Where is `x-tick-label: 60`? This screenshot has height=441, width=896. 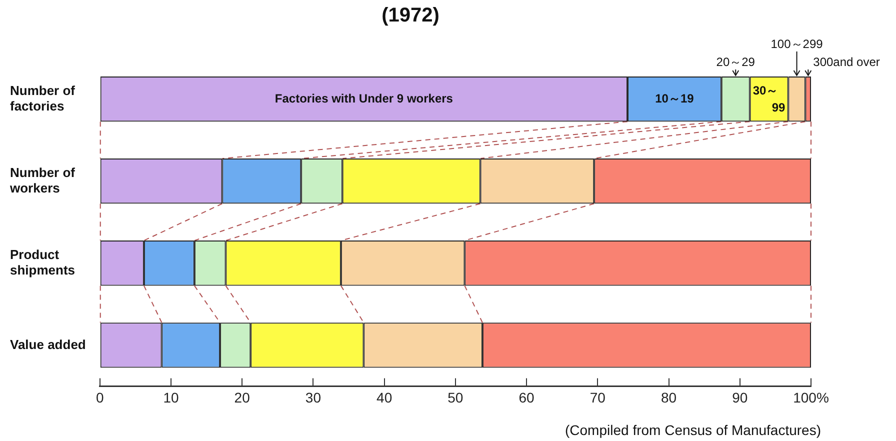 x-tick-label: 60 is located at coordinates (526, 397).